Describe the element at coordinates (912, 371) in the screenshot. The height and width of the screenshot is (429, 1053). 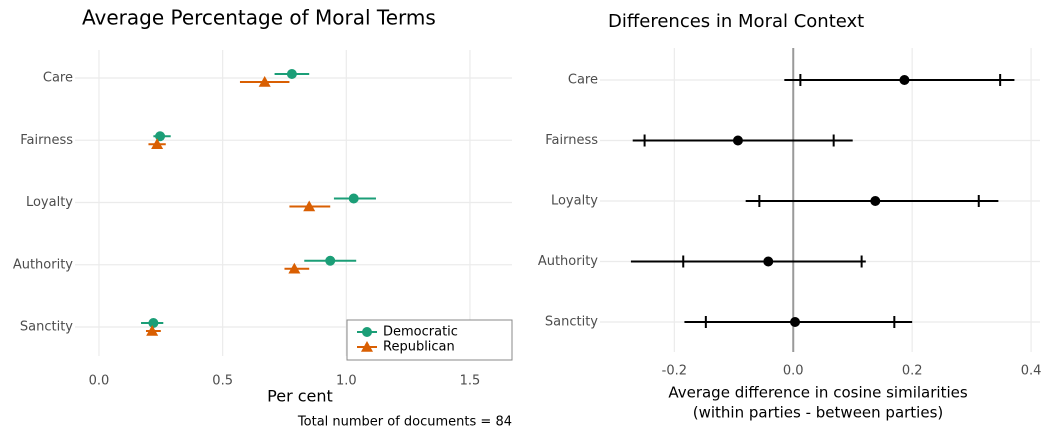
I see `x-tick-label: 0.2` at that location.